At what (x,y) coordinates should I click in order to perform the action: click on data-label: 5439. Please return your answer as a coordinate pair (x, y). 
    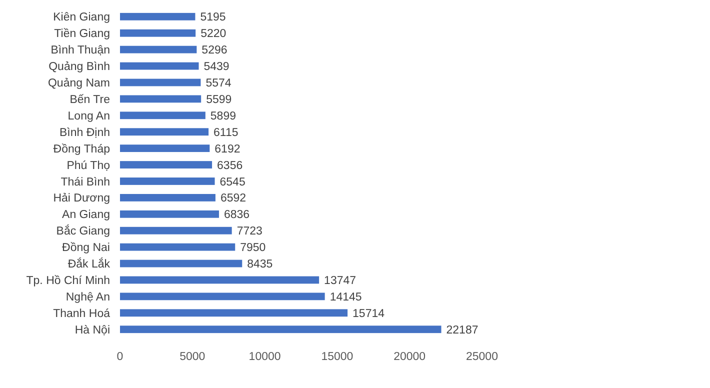
    Looking at the image, I should click on (217, 67).